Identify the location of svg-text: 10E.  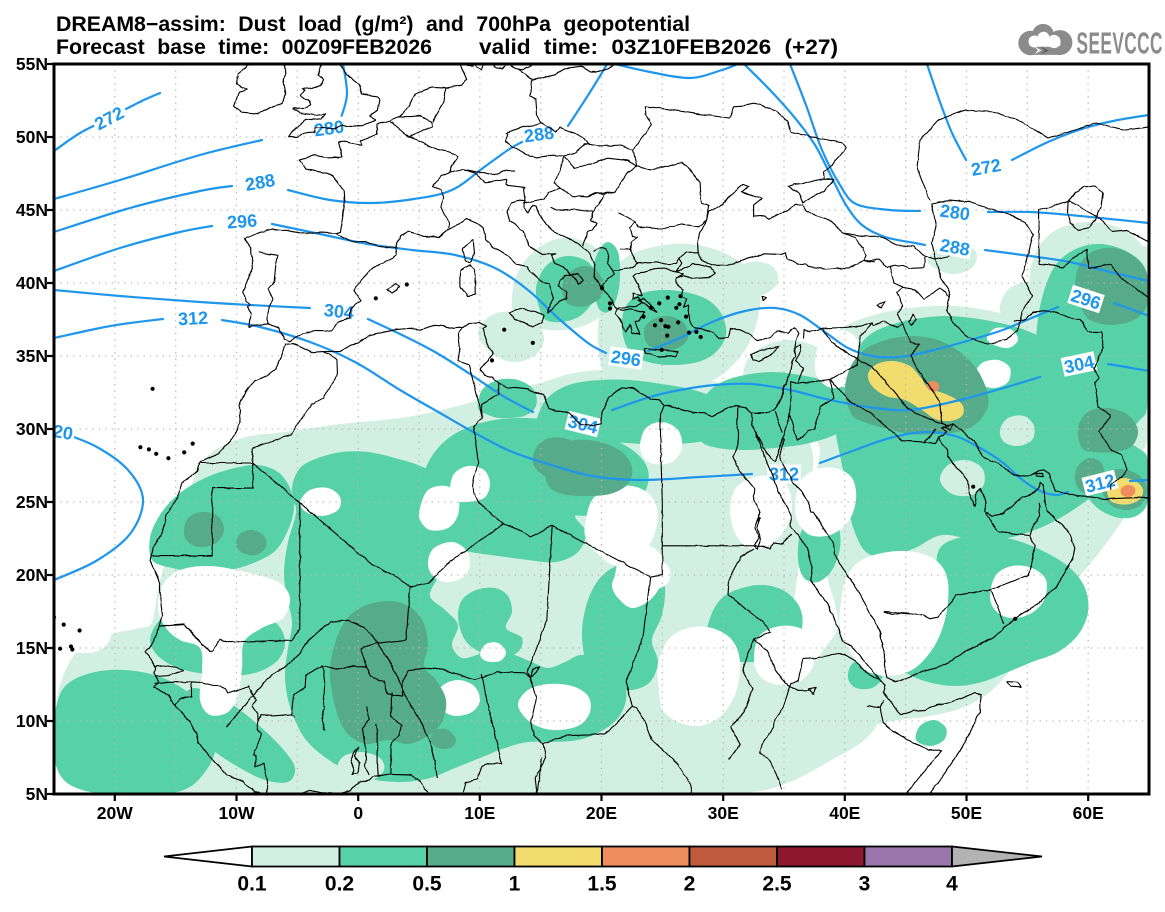
(479, 813).